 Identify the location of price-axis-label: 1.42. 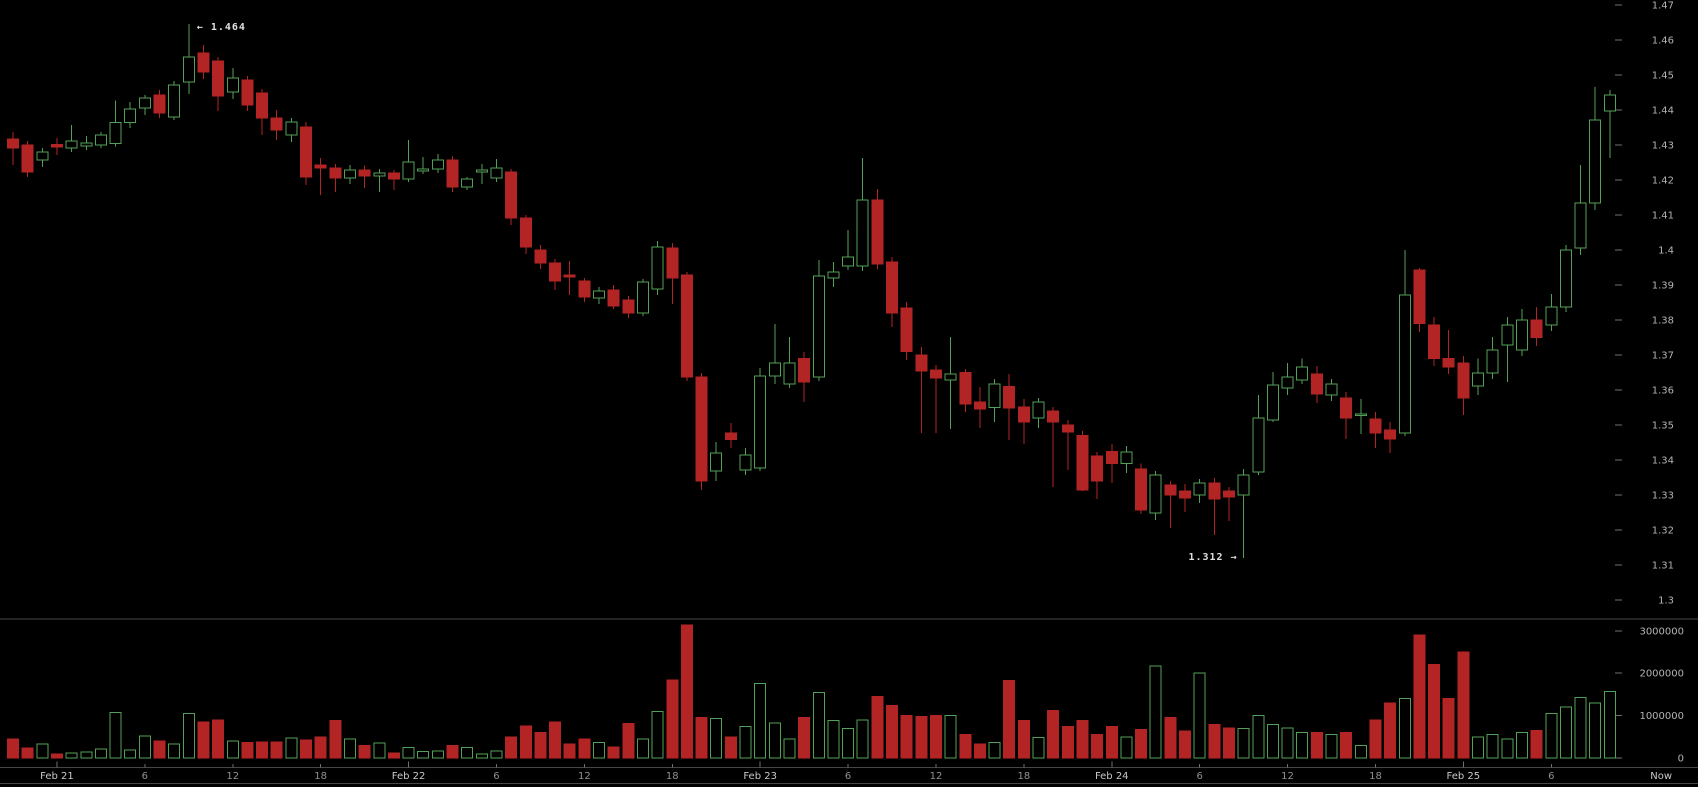
(1663, 181).